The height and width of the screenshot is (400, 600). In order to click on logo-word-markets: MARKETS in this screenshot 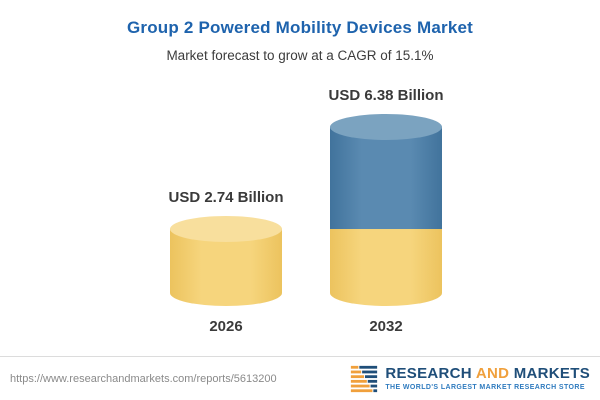, I will do `click(551, 373)`.